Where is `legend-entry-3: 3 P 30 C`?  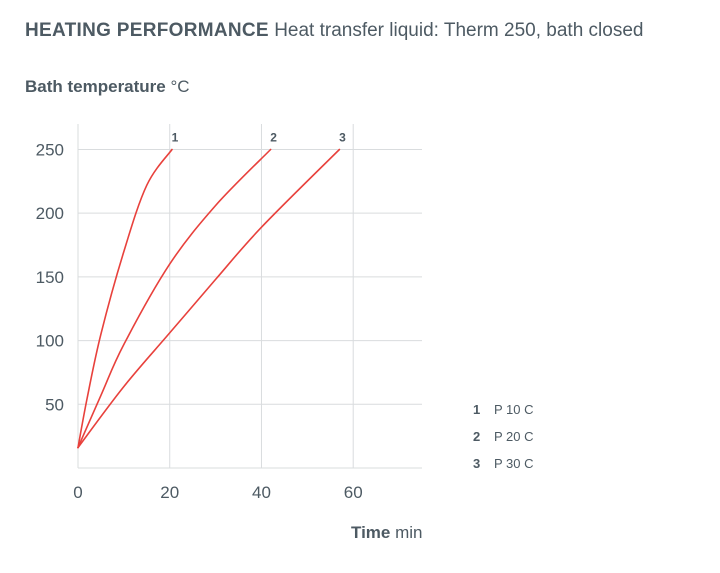 legend-entry-3: 3 P 30 C is located at coordinates (503, 469).